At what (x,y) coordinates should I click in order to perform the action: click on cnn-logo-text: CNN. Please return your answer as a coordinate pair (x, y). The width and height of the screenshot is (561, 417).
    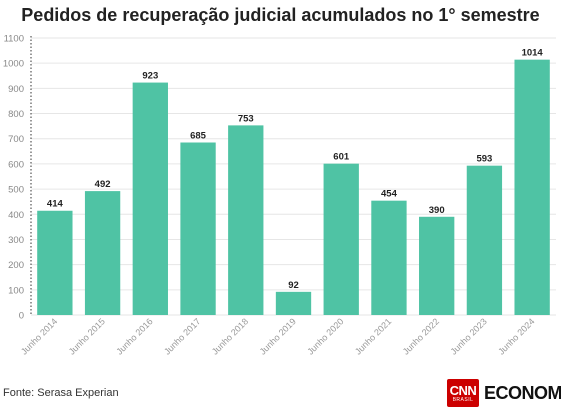
    Looking at the image, I should click on (463, 390).